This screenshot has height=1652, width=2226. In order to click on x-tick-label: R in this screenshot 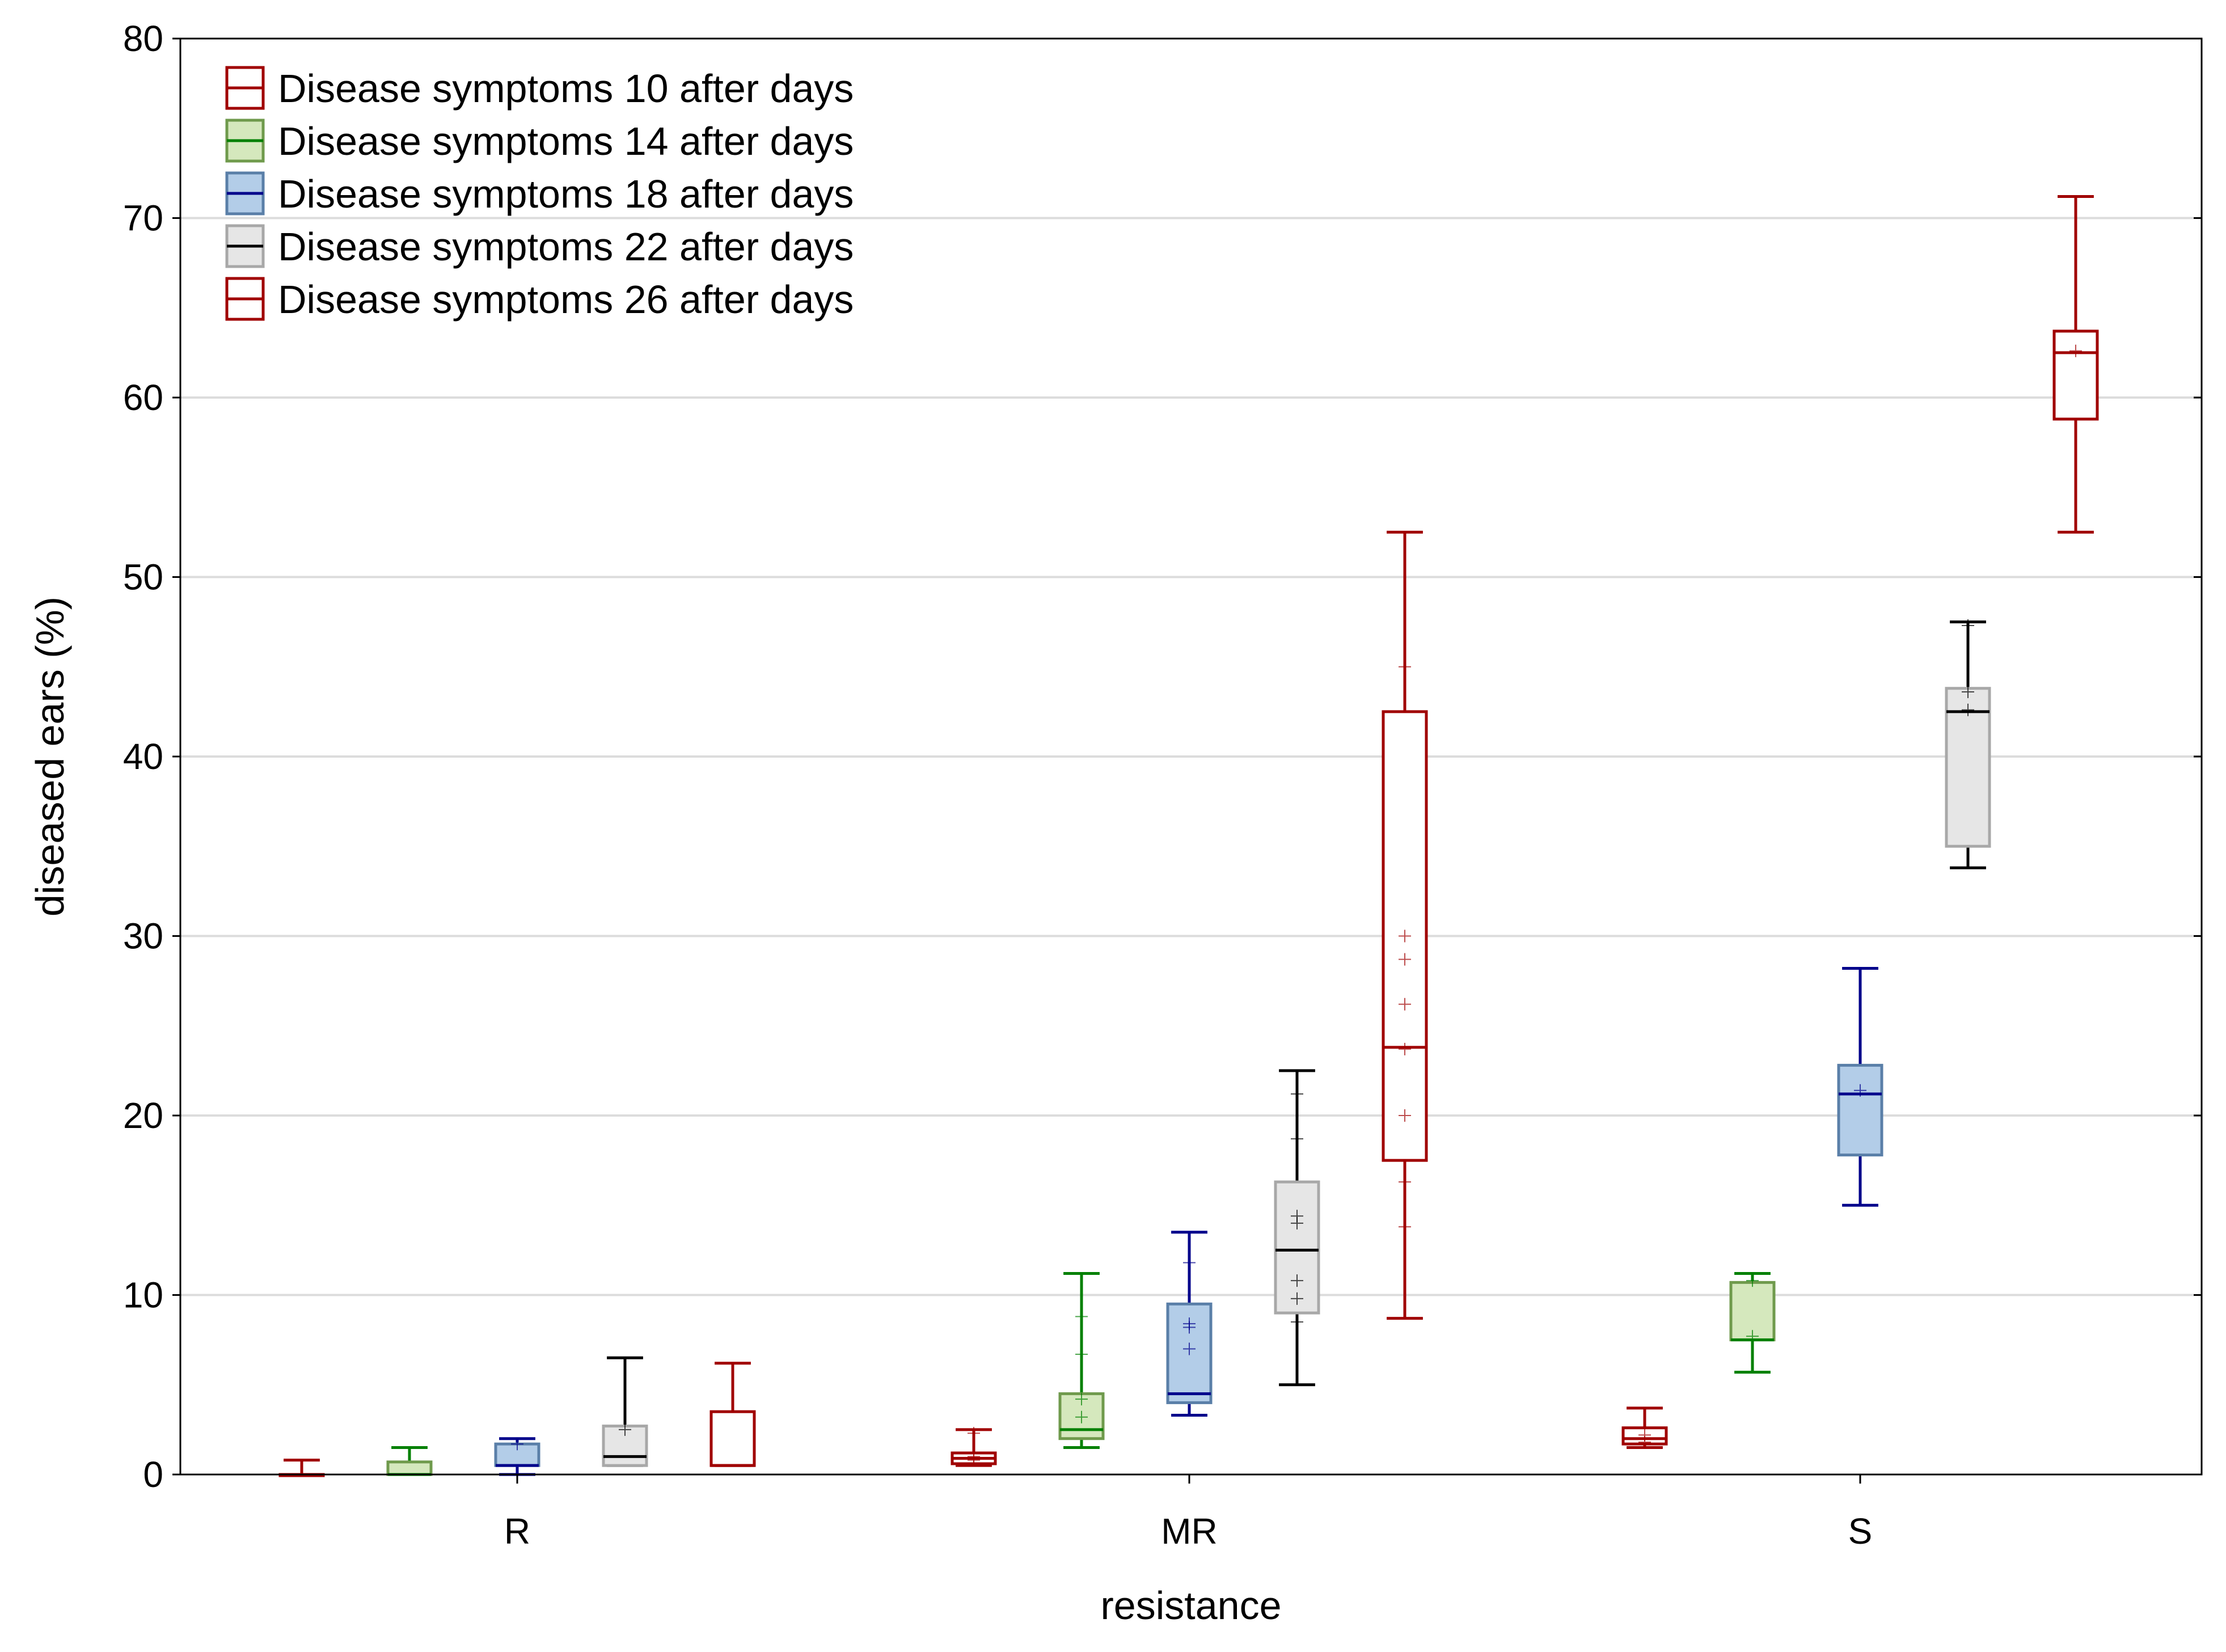, I will do `click(517, 1531)`.